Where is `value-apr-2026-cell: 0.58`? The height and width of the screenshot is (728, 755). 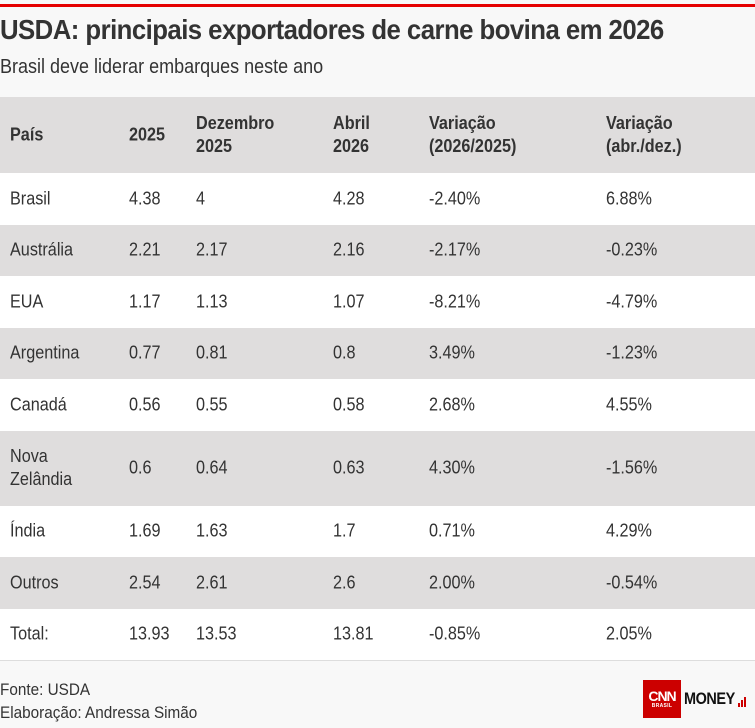 value-apr-2026-cell: 0.58 is located at coordinates (349, 404).